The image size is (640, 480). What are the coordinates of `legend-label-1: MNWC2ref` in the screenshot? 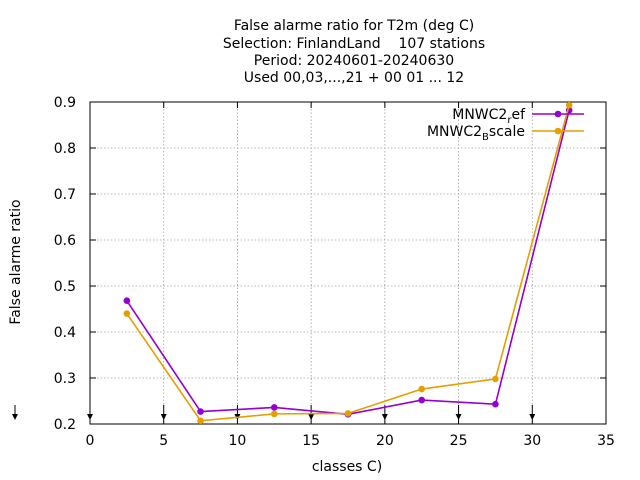 It's located at (489, 116).